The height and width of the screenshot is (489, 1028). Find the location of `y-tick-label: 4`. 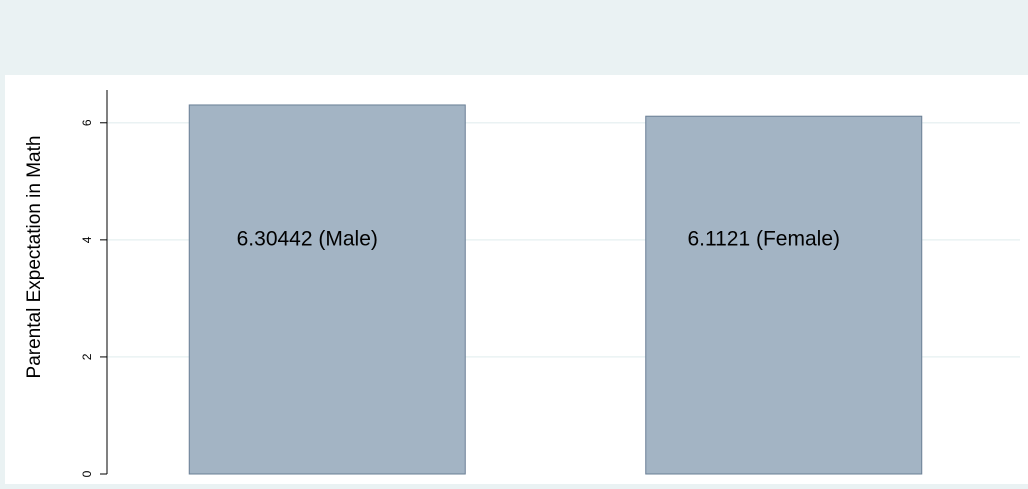

y-tick-label: 4 is located at coordinates (87, 239).